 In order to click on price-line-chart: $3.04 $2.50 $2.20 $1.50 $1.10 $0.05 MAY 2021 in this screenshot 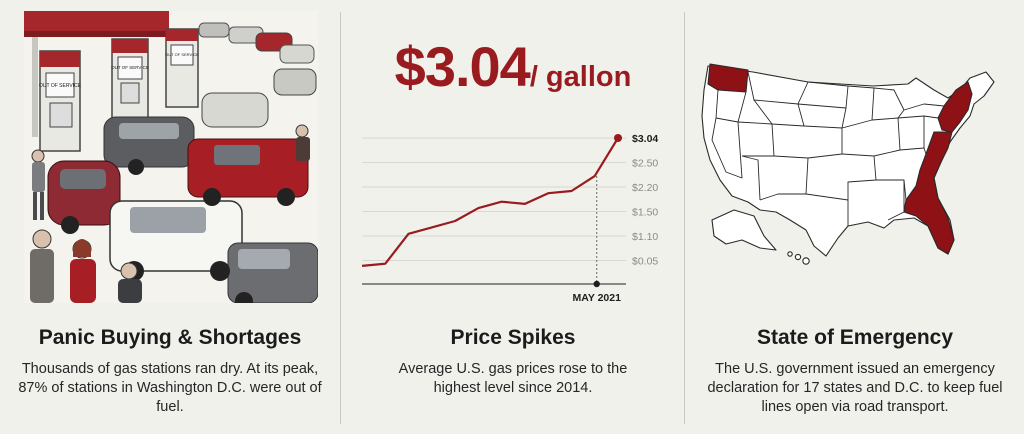, I will do `click(509, 218)`.